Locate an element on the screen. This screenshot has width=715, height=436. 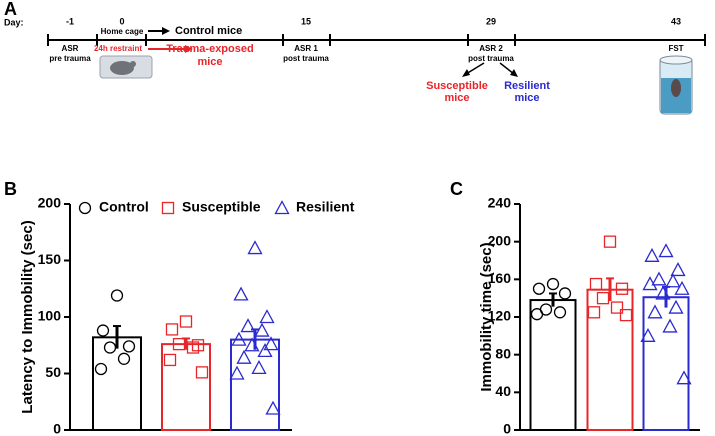
day: 43 is located at coordinates (676, 21).